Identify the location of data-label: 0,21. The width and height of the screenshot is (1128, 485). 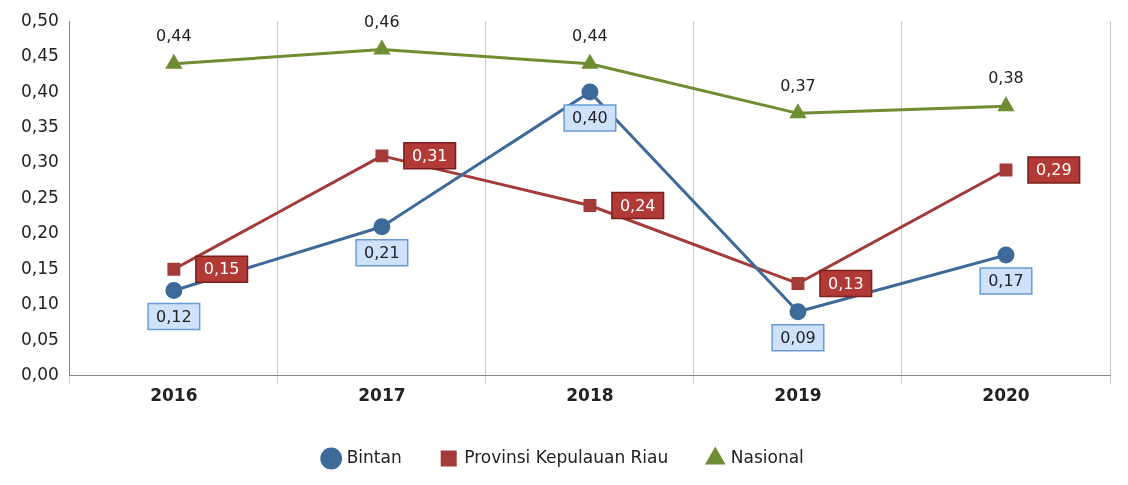
(382, 252).